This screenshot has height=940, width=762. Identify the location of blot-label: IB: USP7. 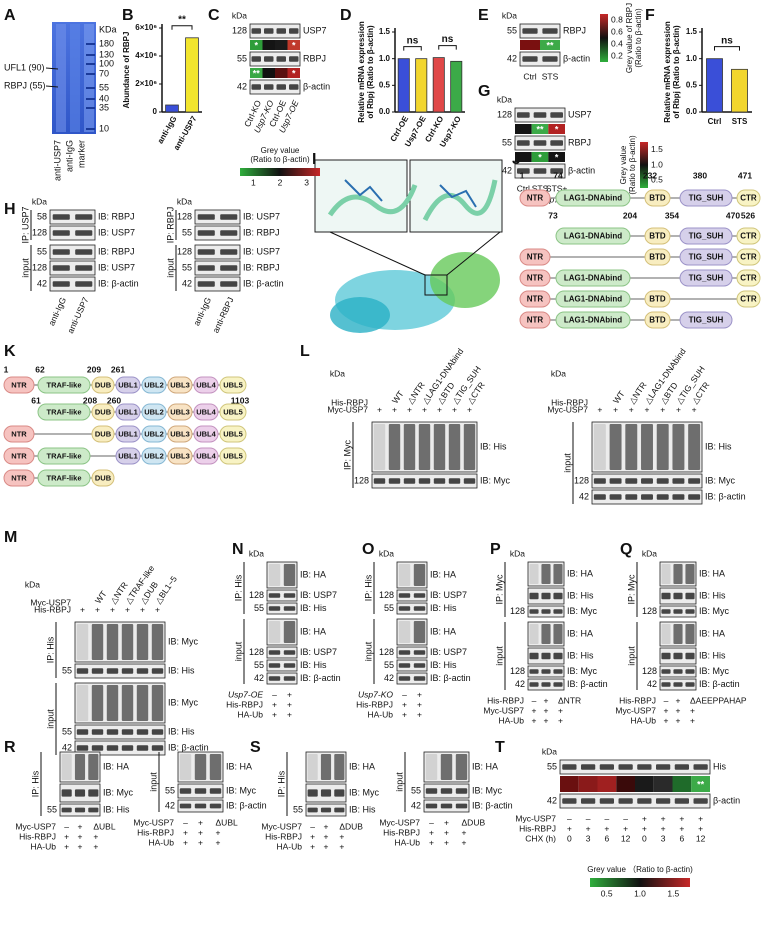
(116, 232).